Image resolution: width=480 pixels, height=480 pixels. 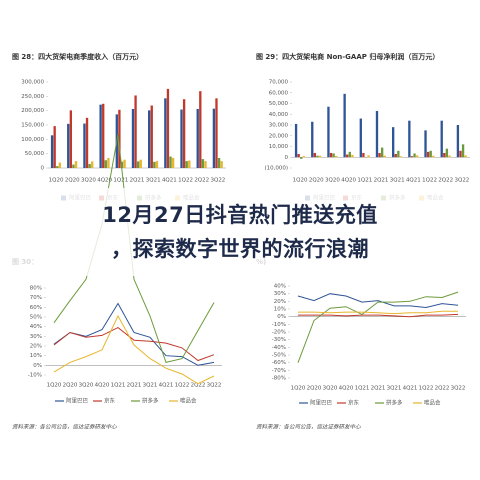 What do you see at coordinates (281, 317) in the screenshot?
I see `y-tick-label: 0%` at bounding box center [281, 317].